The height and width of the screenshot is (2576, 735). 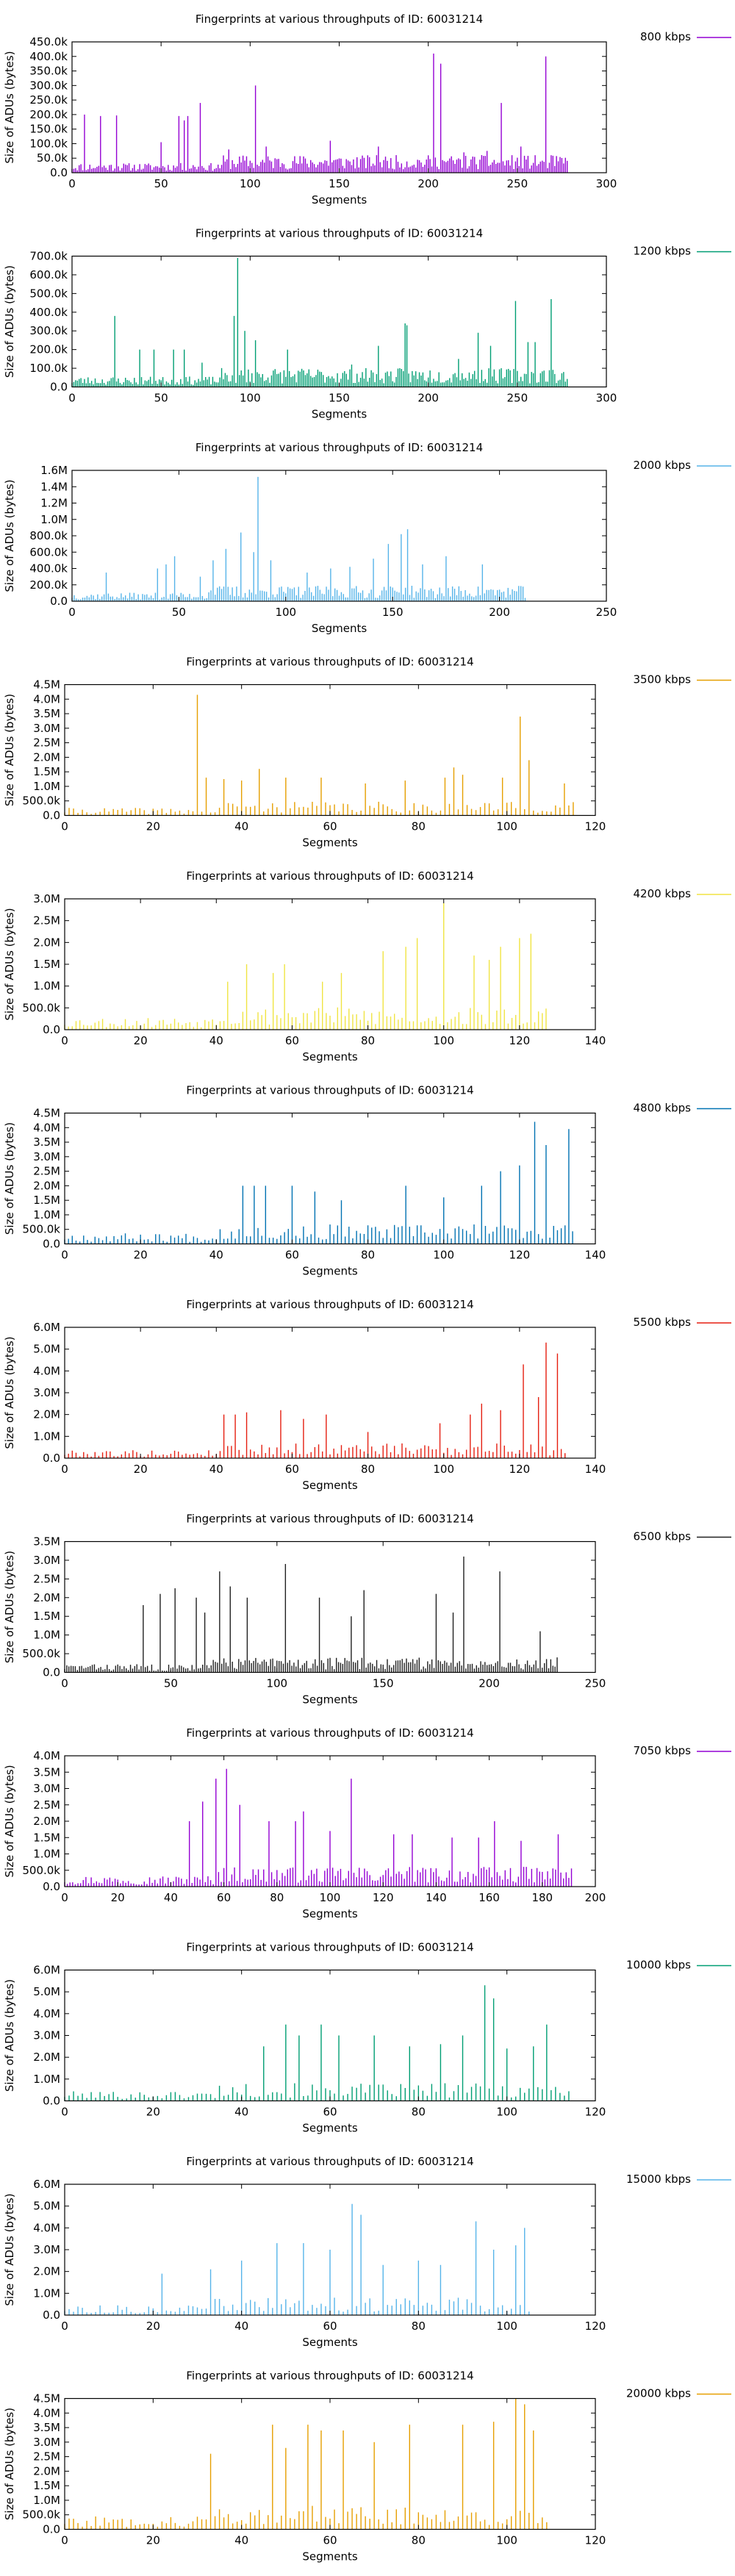 What do you see at coordinates (663, 1322) in the screenshot?
I see `legend-label: 5500 kbps` at bounding box center [663, 1322].